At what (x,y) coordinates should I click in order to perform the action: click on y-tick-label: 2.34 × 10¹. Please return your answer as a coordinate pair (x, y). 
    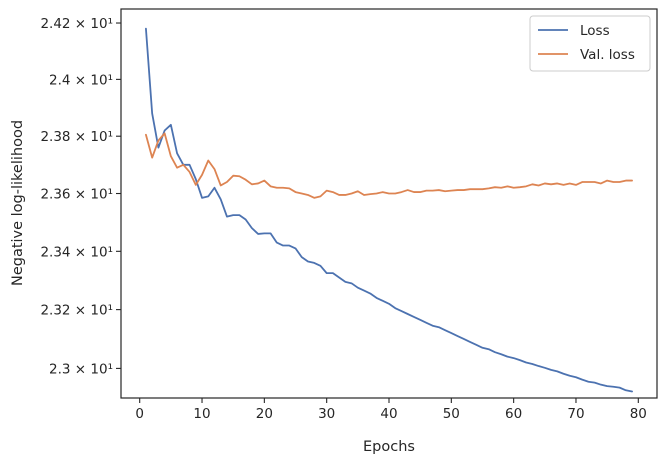
    Looking at the image, I should click on (76, 252).